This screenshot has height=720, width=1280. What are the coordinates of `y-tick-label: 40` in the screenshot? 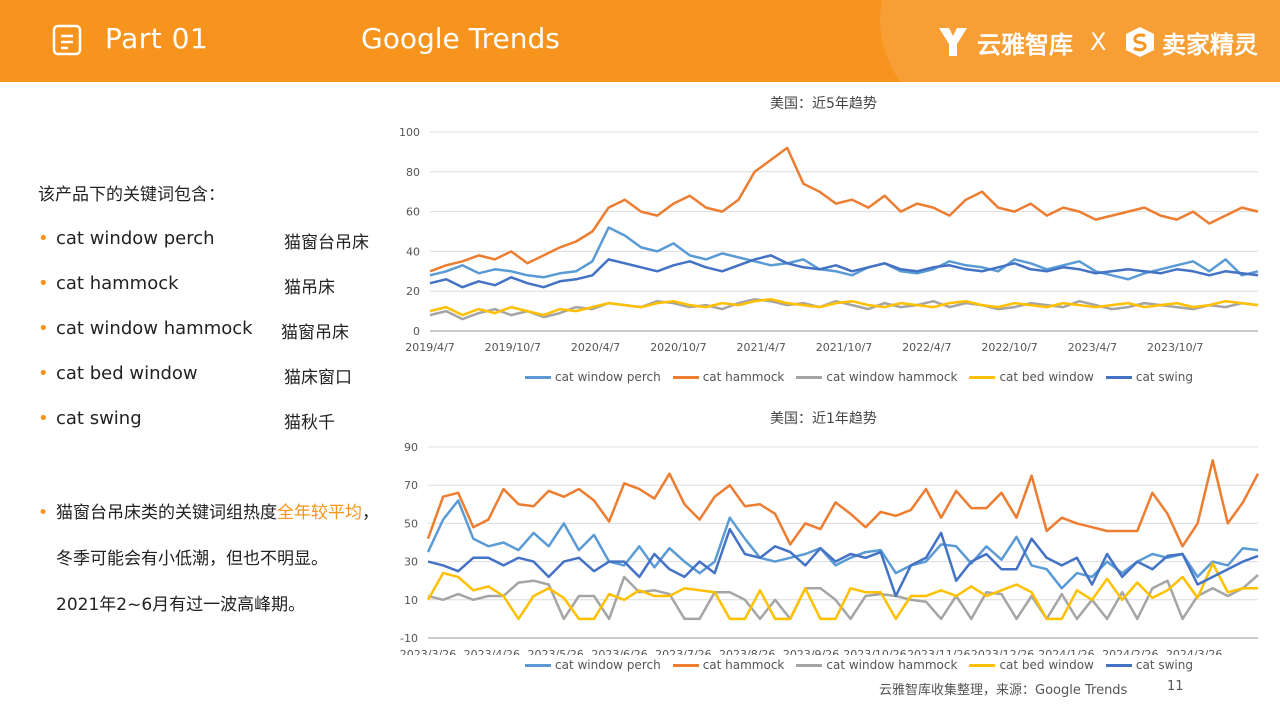 It's located at (413, 251).